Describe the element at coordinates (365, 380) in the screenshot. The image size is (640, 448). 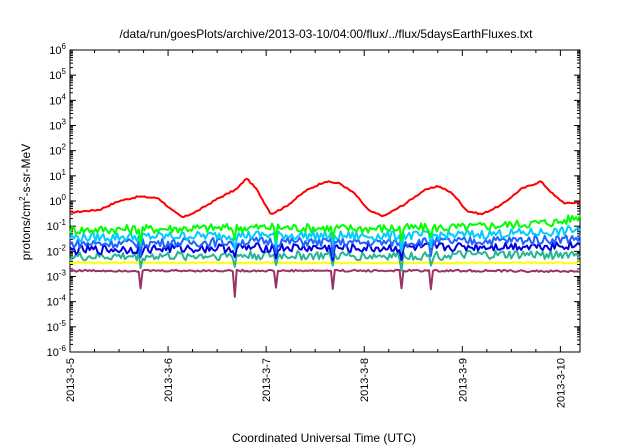
I see `x-tick-label: 2013-3-8` at that location.